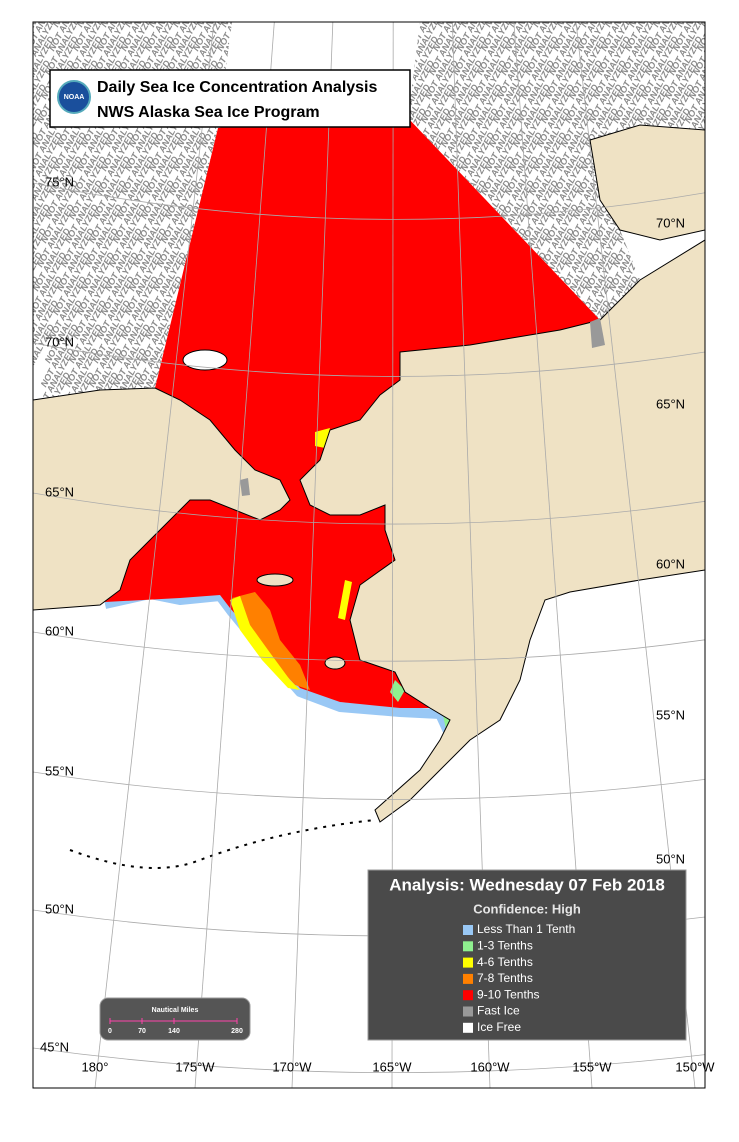 The image size is (739, 1142). What do you see at coordinates (526, 929) in the screenshot?
I see `legend-label: Less Than 1 Tenth` at bounding box center [526, 929].